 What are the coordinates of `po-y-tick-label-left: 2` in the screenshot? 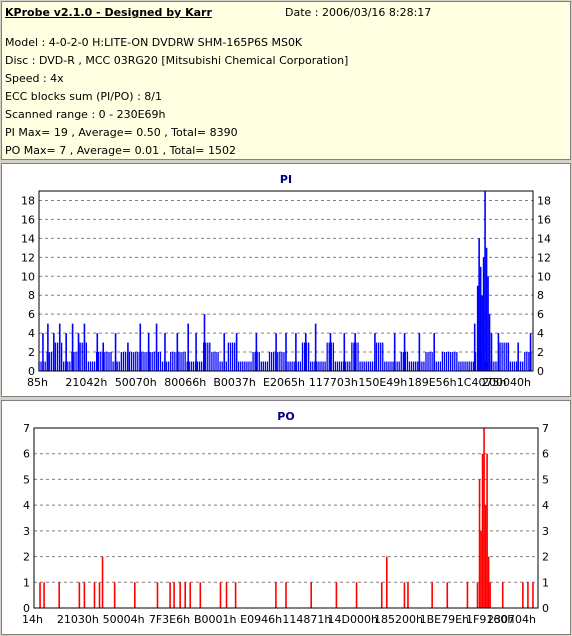 It's located at (26, 557).